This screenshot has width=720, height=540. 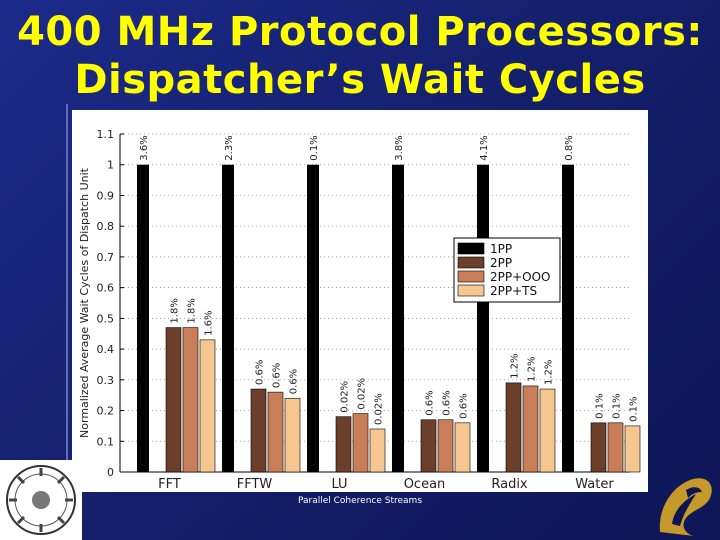 What do you see at coordinates (169, 484) in the screenshot?
I see `x-tick-label: FFT` at bounding box center [169, 484].